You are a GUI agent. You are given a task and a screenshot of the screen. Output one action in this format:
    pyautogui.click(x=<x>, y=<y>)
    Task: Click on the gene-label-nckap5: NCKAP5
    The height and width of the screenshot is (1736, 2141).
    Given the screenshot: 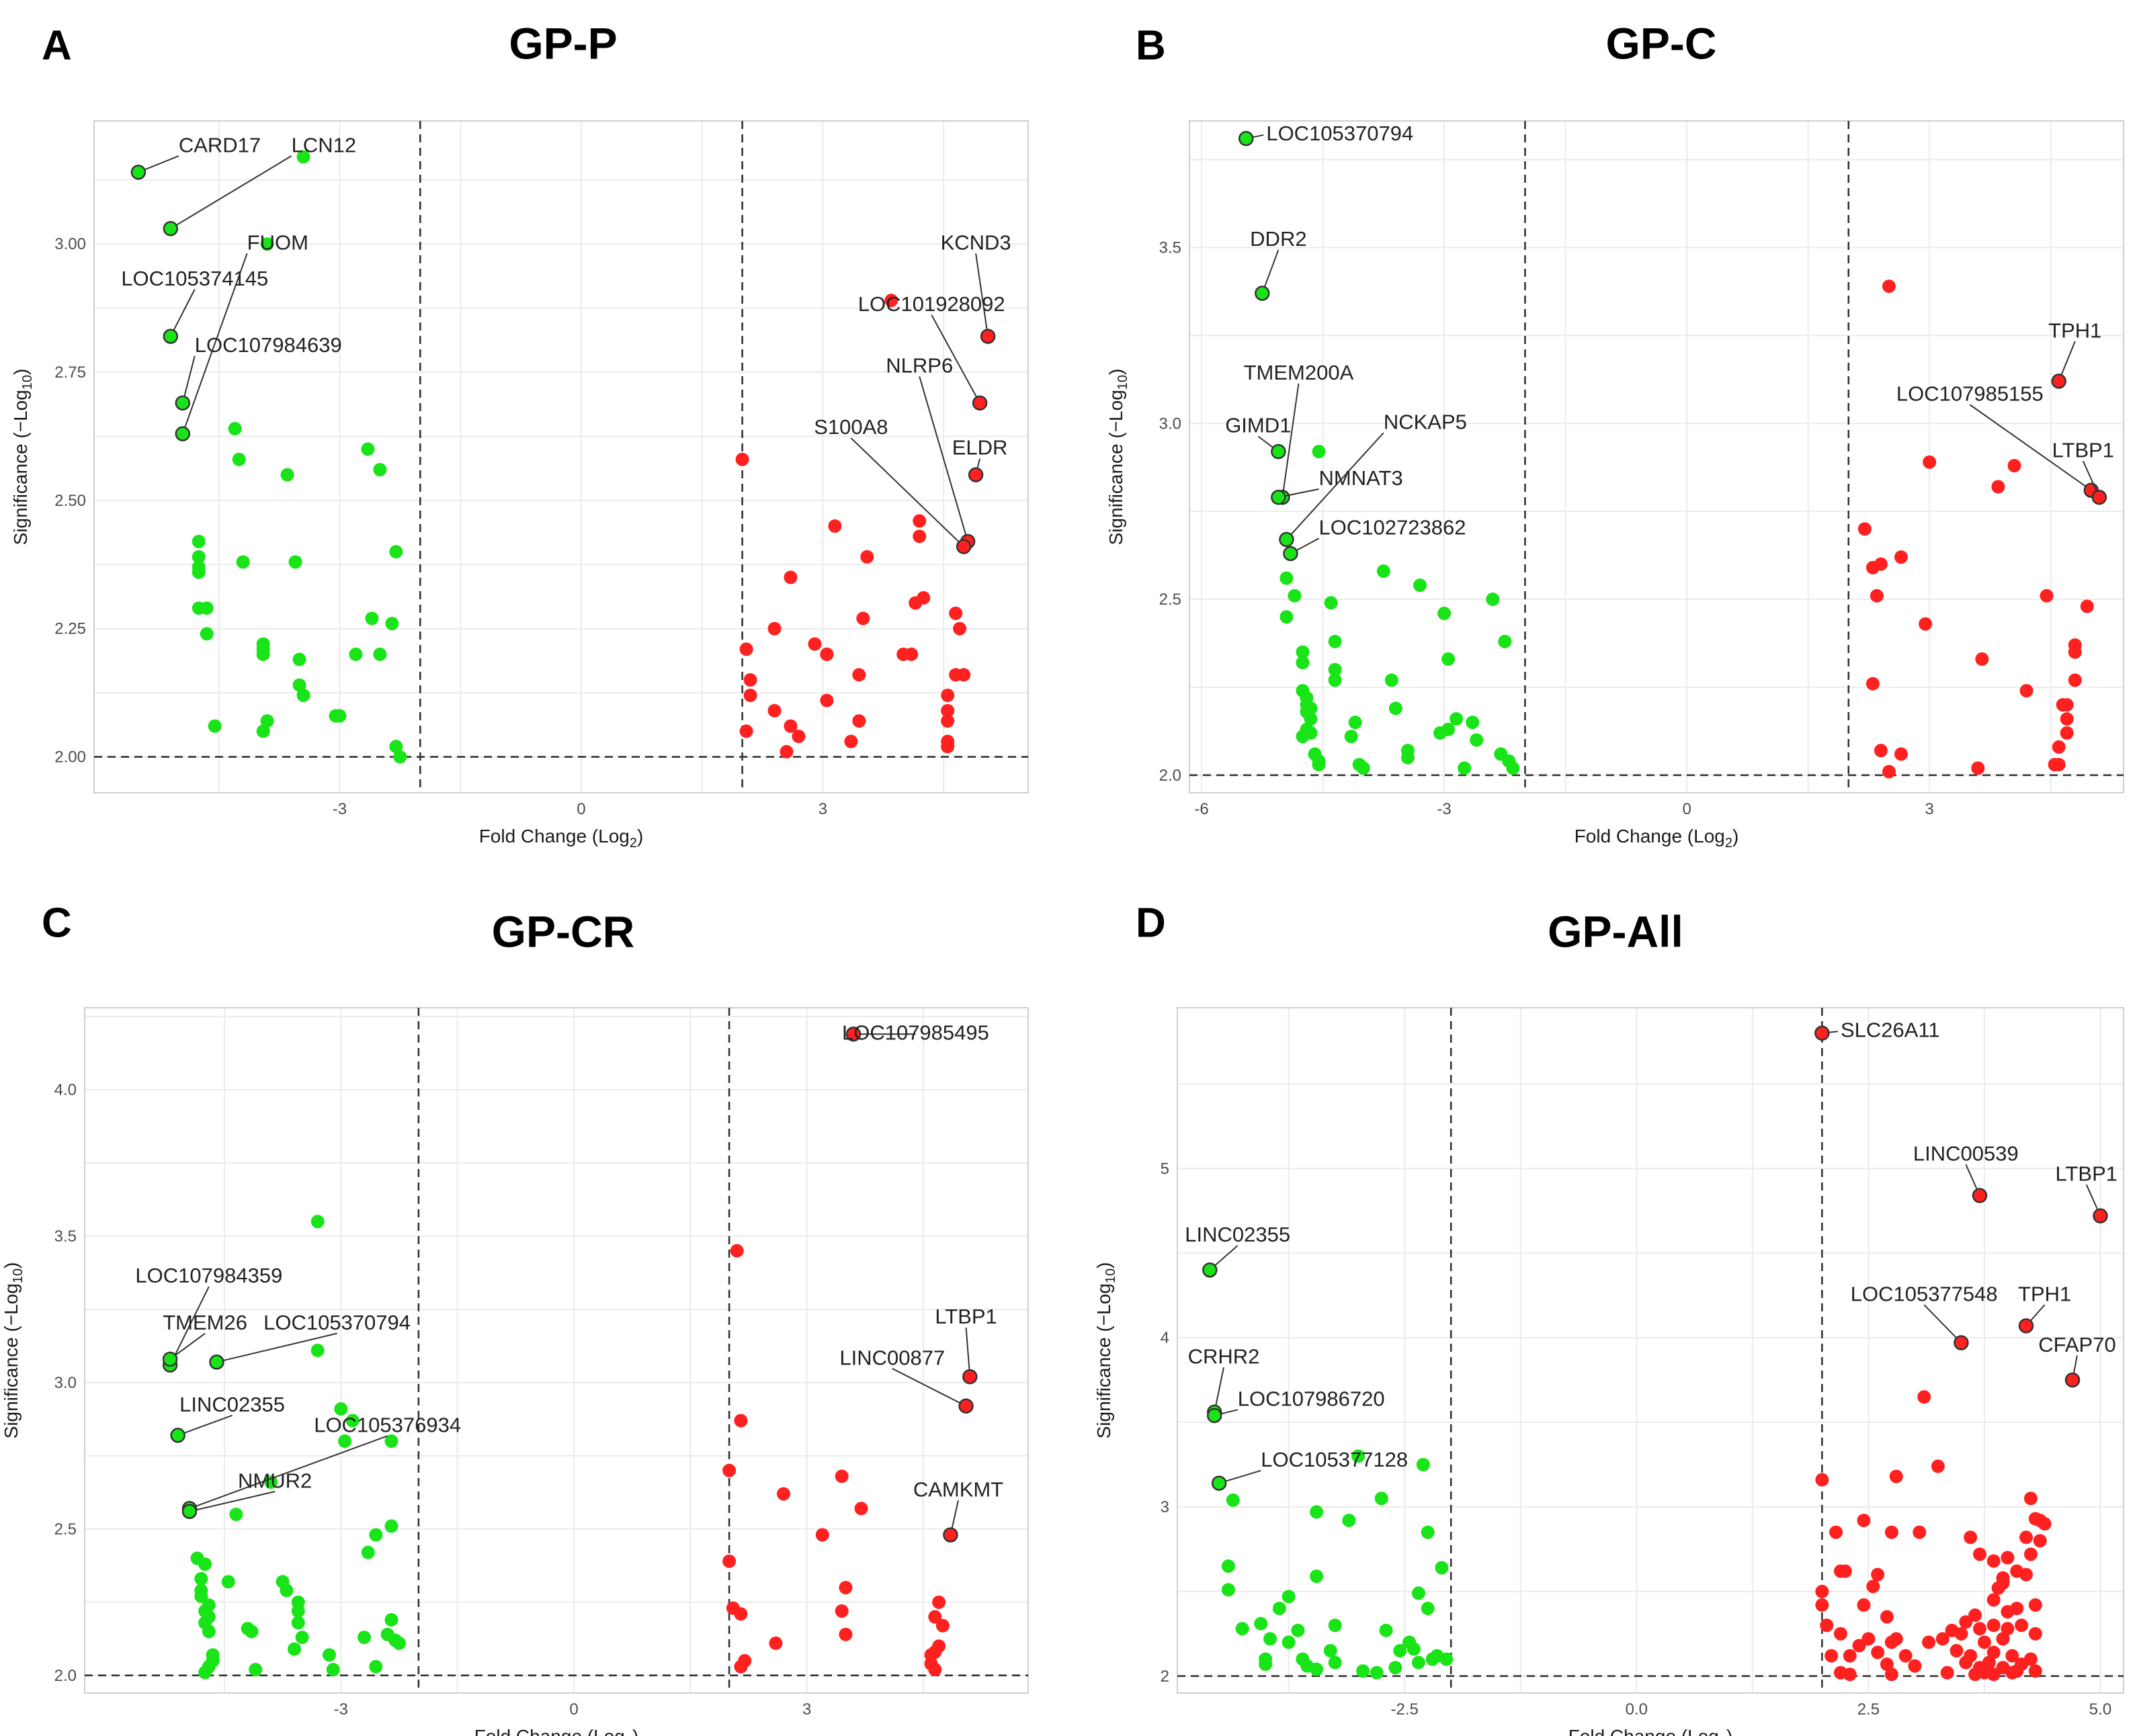 What is the action you would take?
    pyautogui.click(x=1426, y=421)
    